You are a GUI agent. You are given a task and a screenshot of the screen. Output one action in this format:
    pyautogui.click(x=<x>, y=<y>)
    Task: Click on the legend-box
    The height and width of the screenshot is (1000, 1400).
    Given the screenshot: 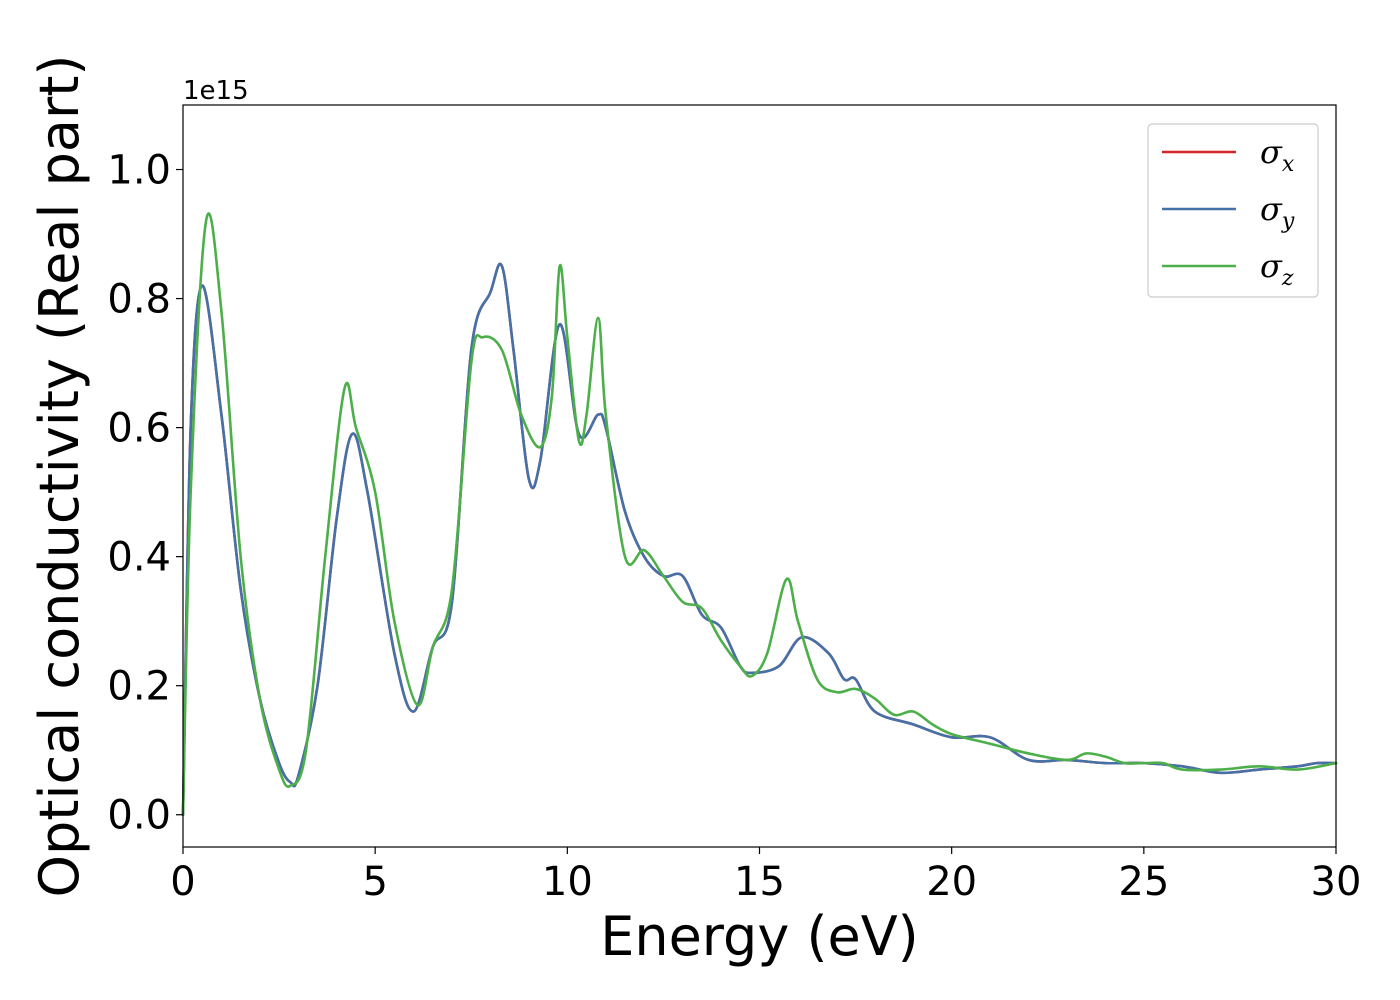 What is the action you would take?
    pyautogui.click(x=1233, y=210)
    